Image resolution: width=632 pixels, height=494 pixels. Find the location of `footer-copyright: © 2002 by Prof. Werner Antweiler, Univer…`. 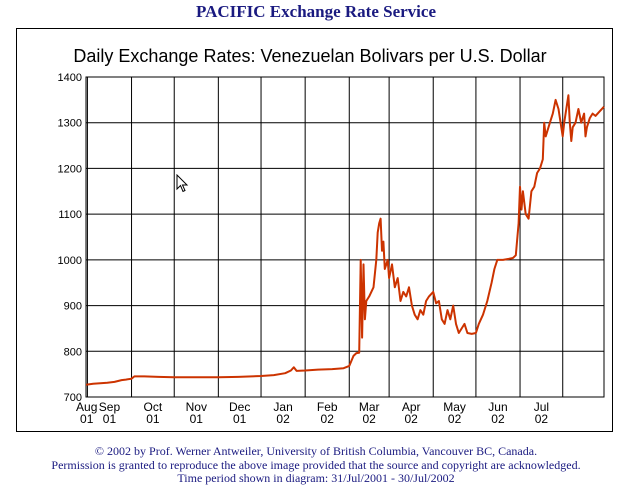

footer-copyright: © 2002 by Prof. Werner Antweiler, Univer… is located at coordinates (316, 451).